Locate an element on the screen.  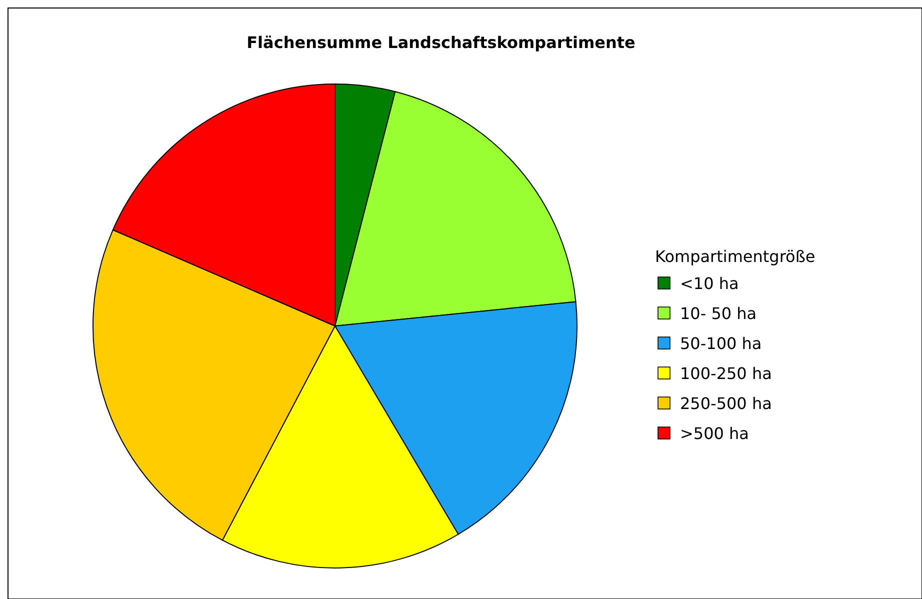
legend-label: 50-100 ha is located at coordinates (721, 343).